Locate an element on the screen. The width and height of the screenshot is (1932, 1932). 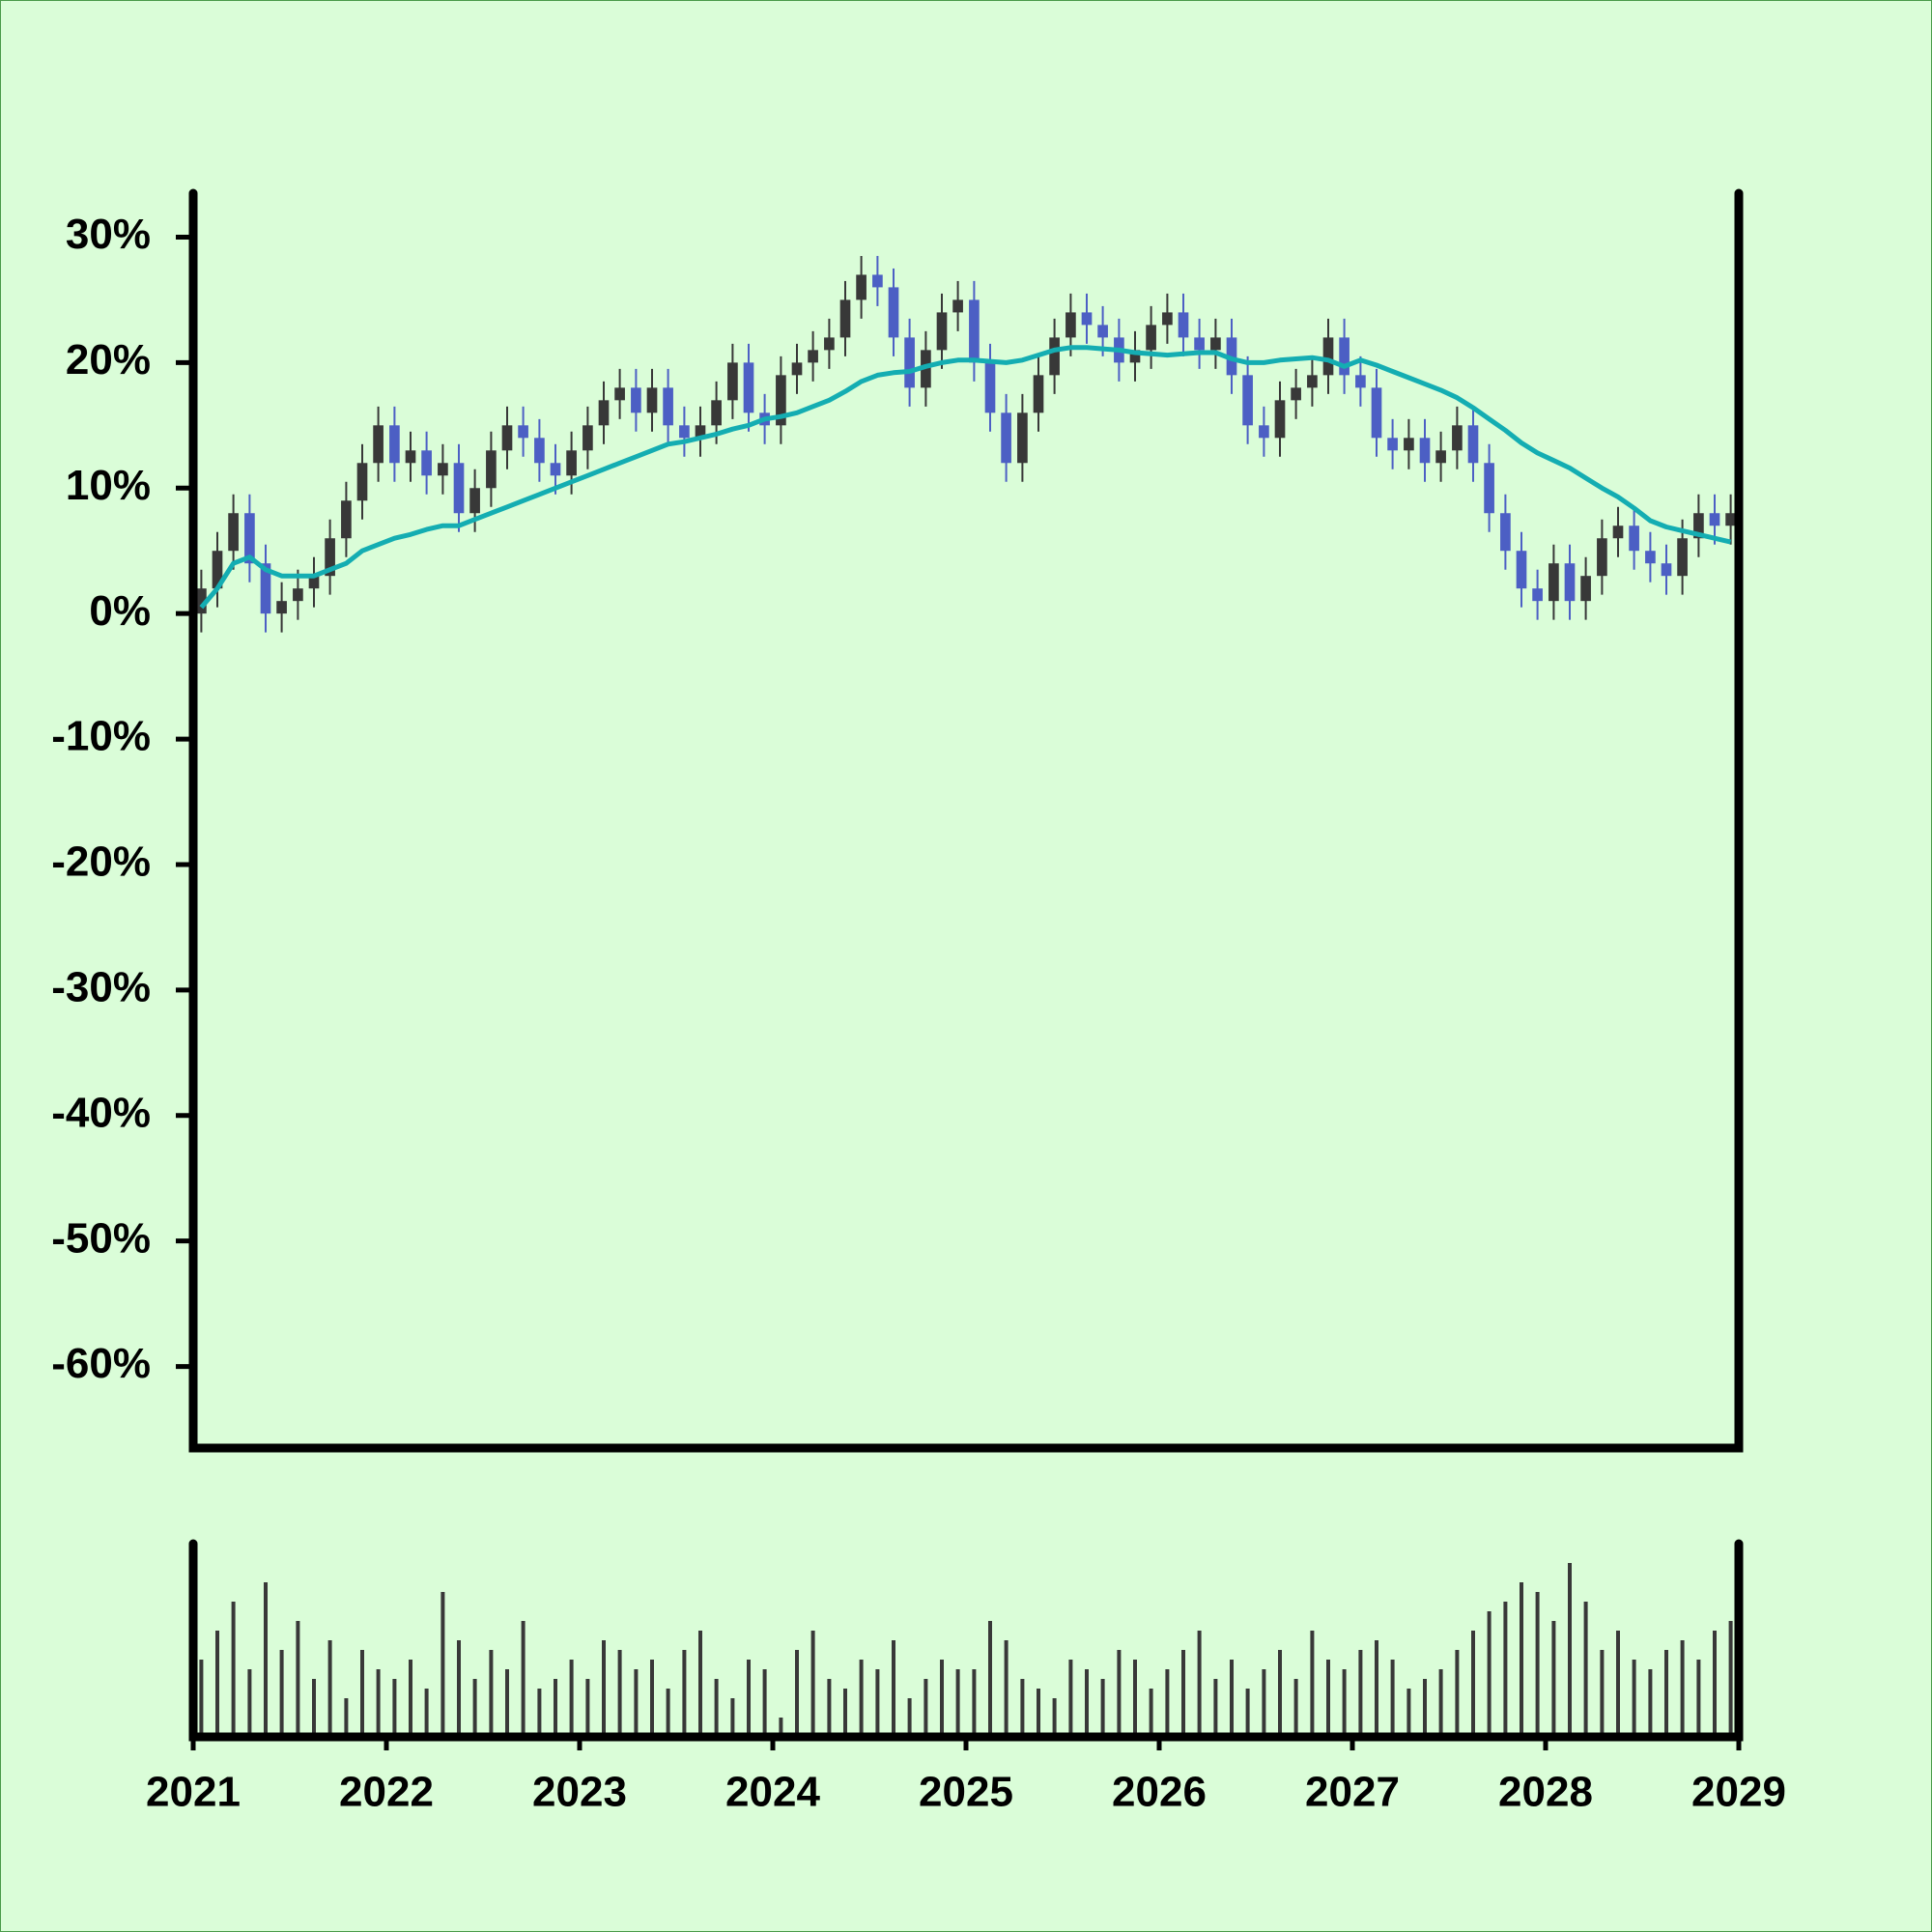
x-tick-label: 2028 is located at coordinates (1545, 1792).